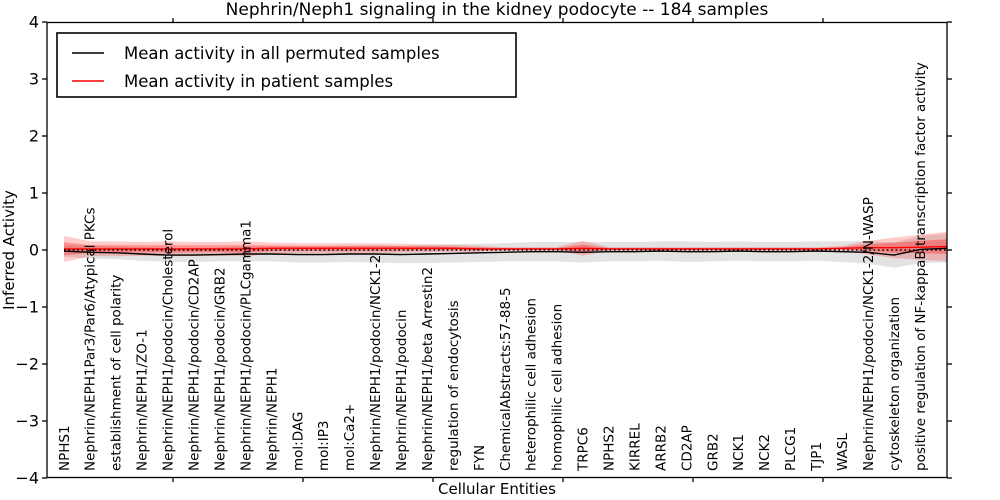  What do you see at coordinates (246, 345) in the screenshot?
I see `x-tick-label: Nephrin/NEPH1/podocin/PLCgamma1` at bounding box center [246, 345].